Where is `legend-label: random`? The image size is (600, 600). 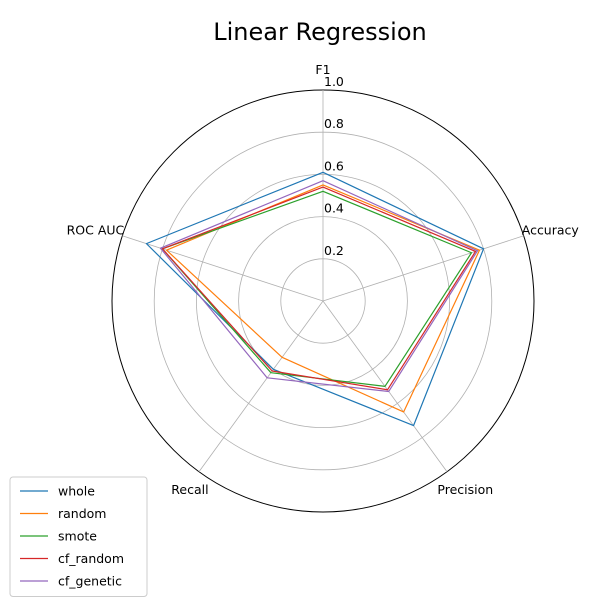
legend-label: random is located at coordinates (82, 513).